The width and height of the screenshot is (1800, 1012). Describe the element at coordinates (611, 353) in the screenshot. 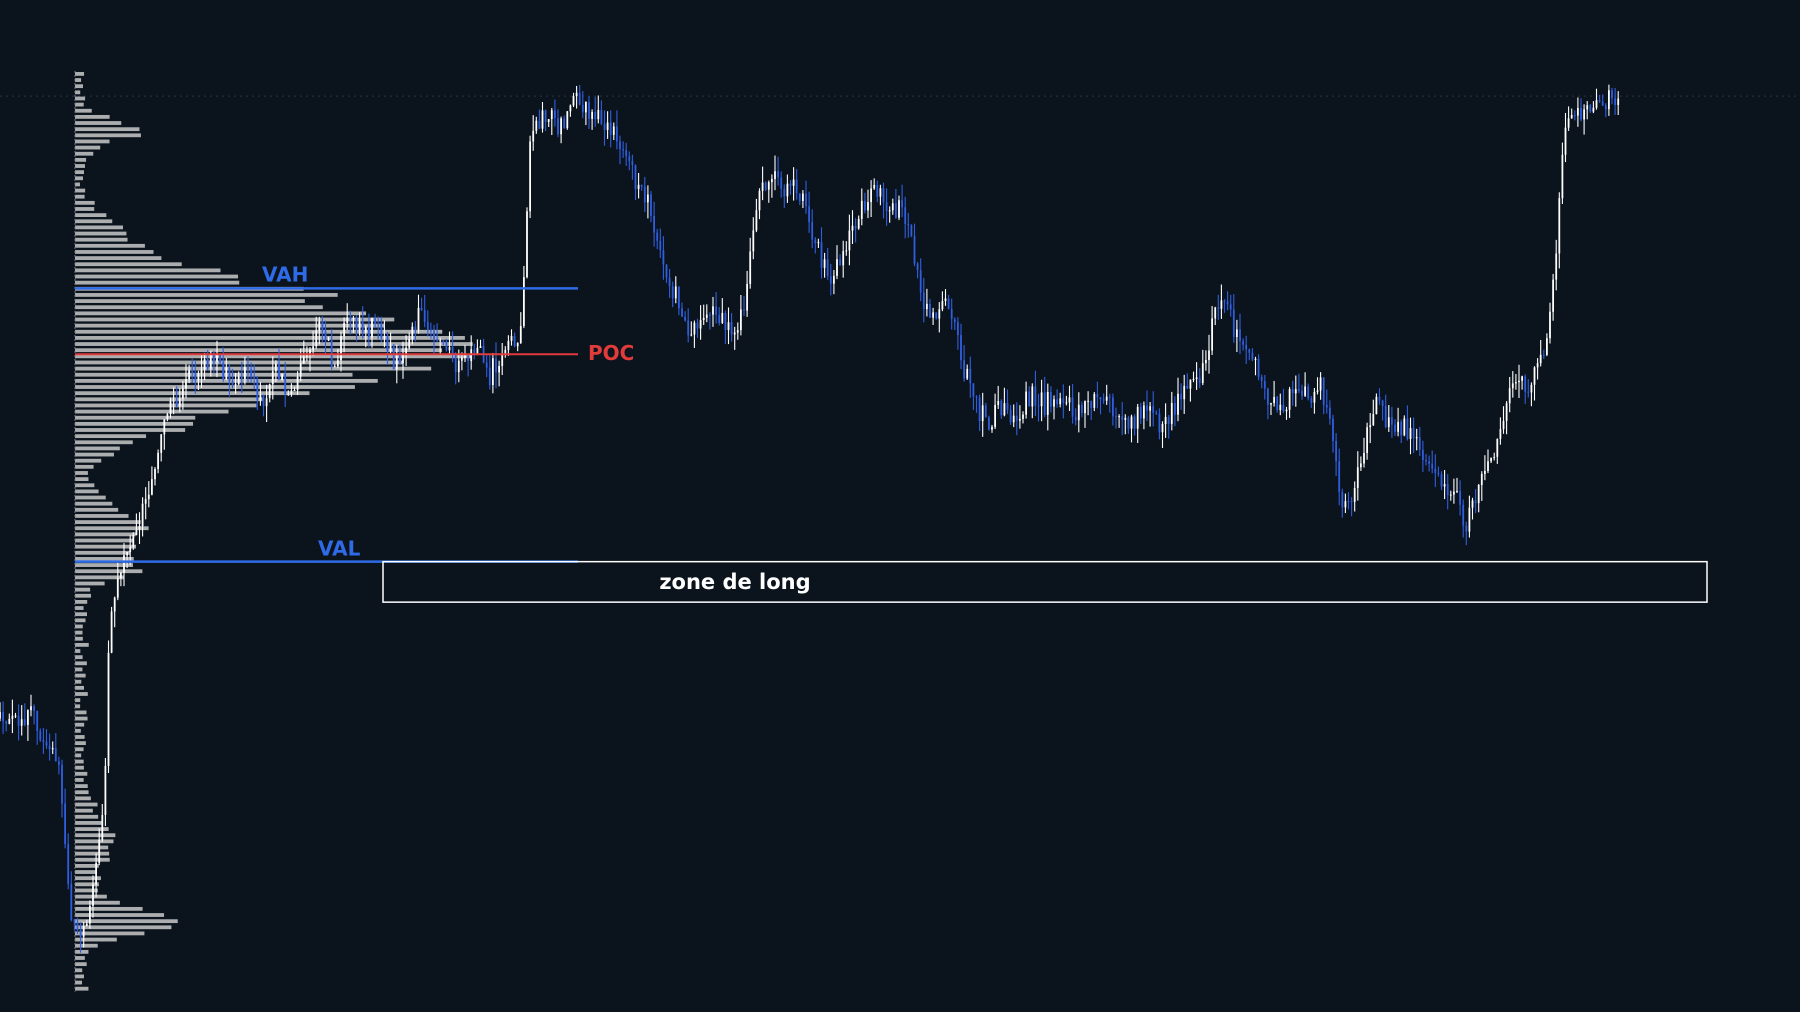

I see `level-label-poc: POC` at that location.